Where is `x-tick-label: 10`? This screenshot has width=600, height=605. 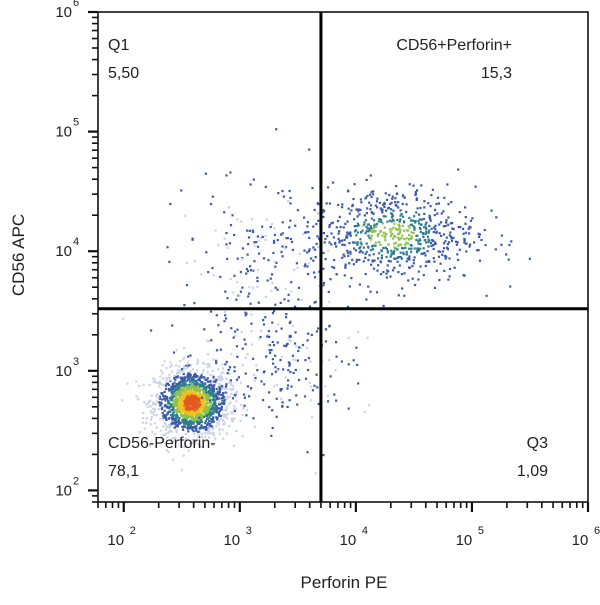
x-tick-label: 10 is located at coordinates (231, 540).